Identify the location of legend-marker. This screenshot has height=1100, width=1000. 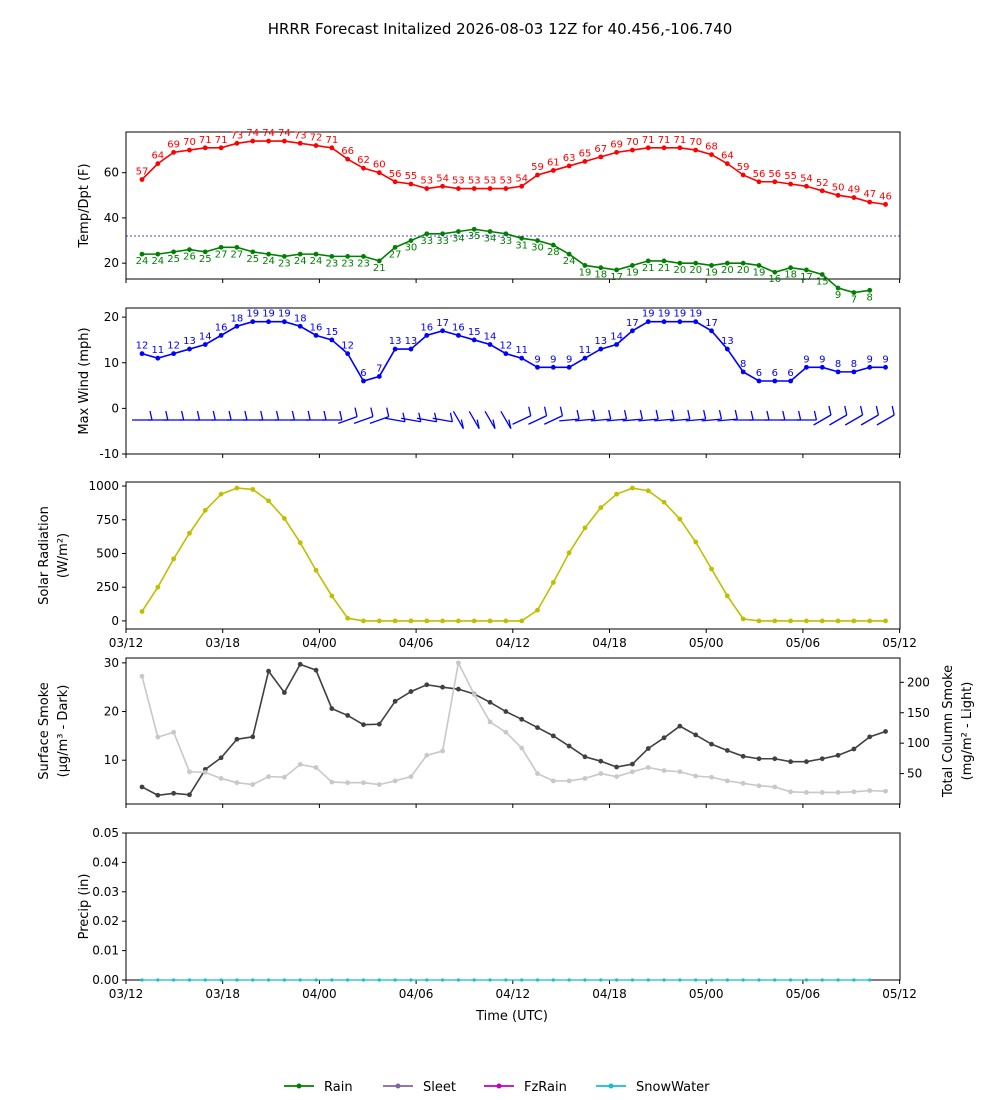
(611, 1086).